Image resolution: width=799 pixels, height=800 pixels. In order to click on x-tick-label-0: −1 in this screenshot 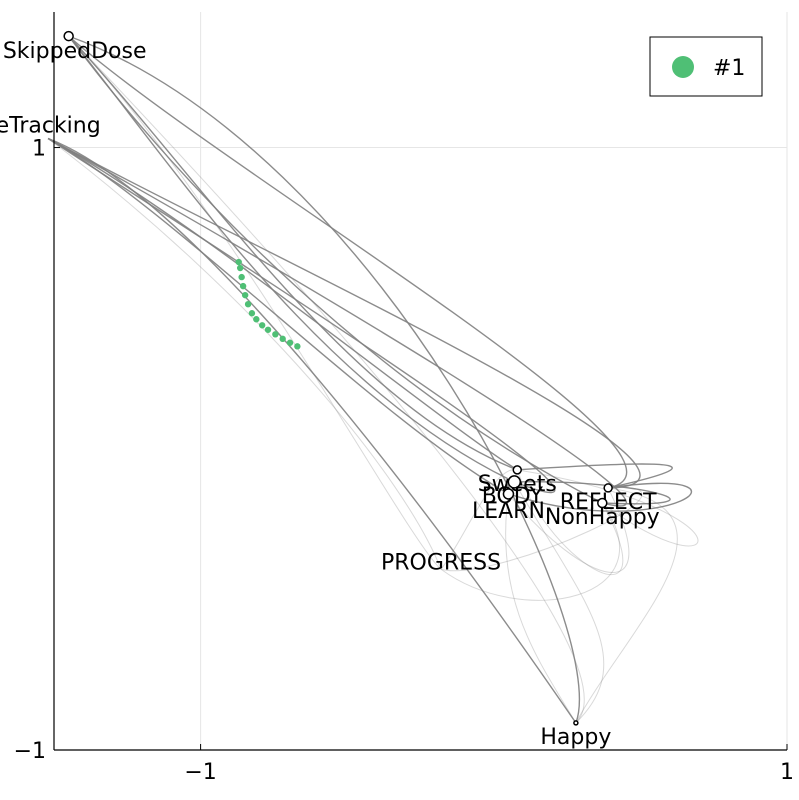, I will do `click(200, 772)`.